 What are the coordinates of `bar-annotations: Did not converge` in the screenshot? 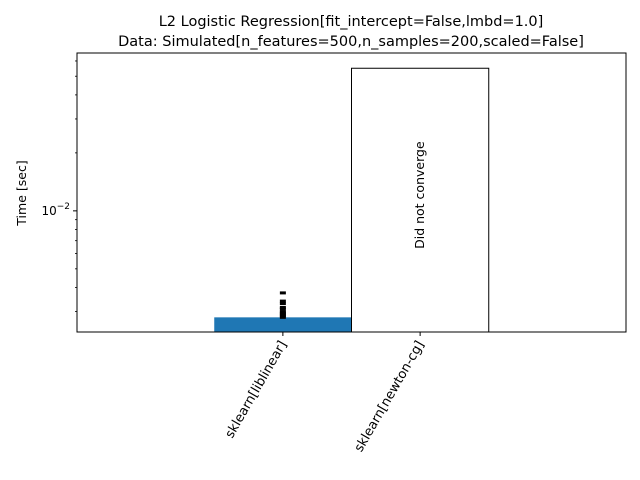 It's located at (419, 195).